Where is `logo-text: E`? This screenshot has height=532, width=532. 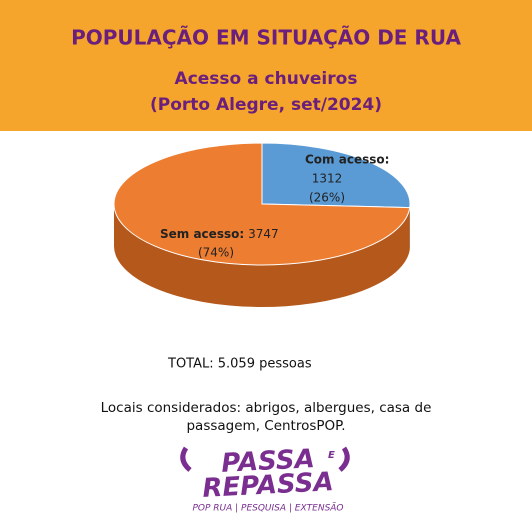
logo-text: E is located at coordinates (331, 455).